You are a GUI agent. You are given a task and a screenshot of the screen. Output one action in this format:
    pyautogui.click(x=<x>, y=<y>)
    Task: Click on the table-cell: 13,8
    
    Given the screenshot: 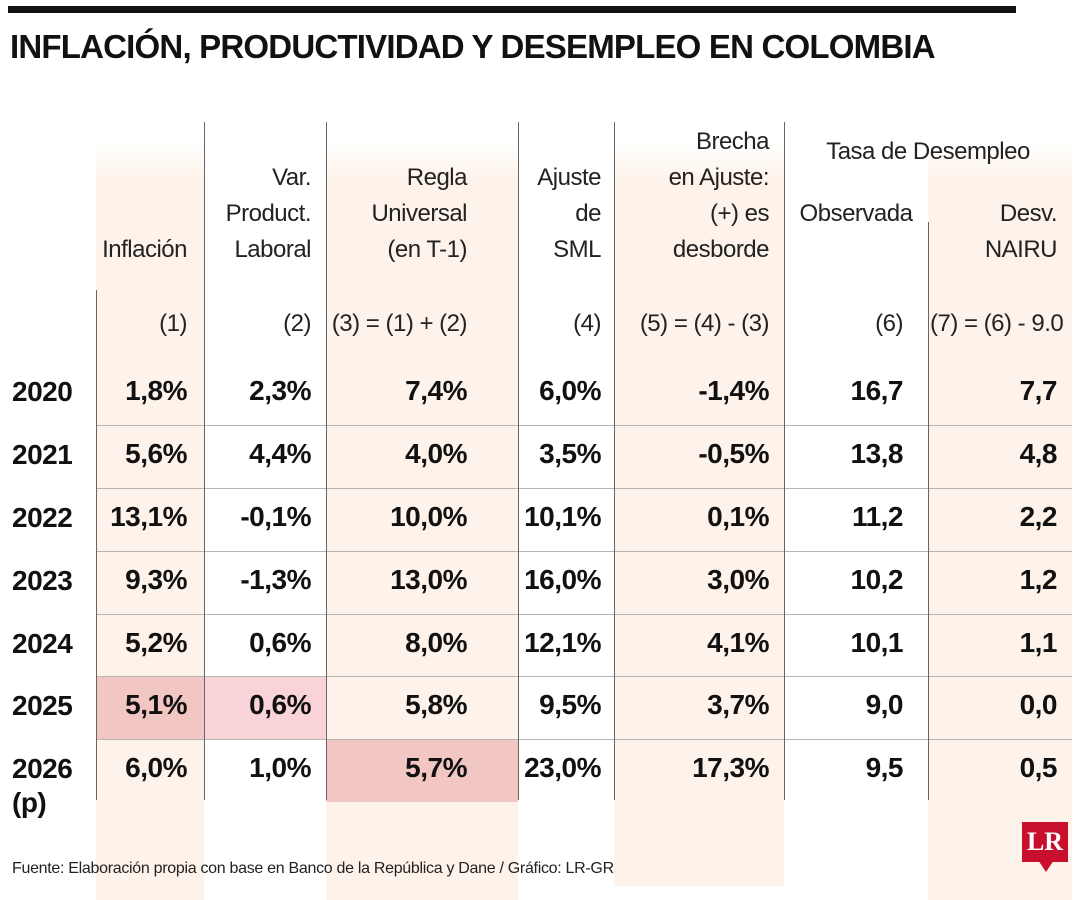 What is the action you would take?
    pyautogui.click(x=877, y=453)
    